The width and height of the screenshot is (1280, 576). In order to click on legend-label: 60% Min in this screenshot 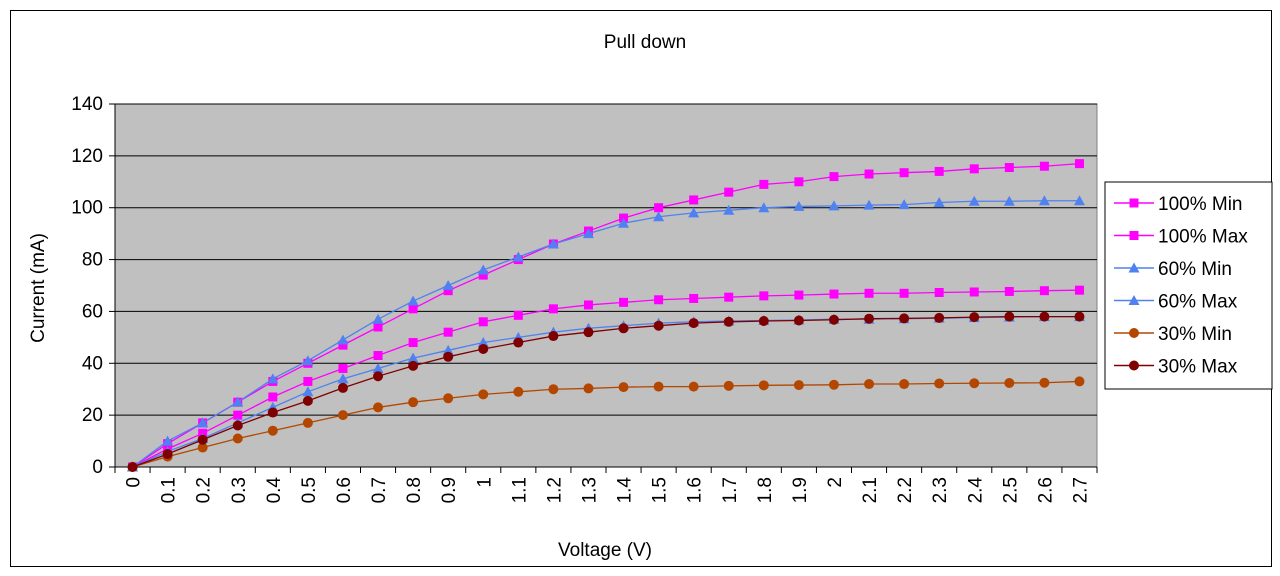, I will do `click(1195, 269)`.